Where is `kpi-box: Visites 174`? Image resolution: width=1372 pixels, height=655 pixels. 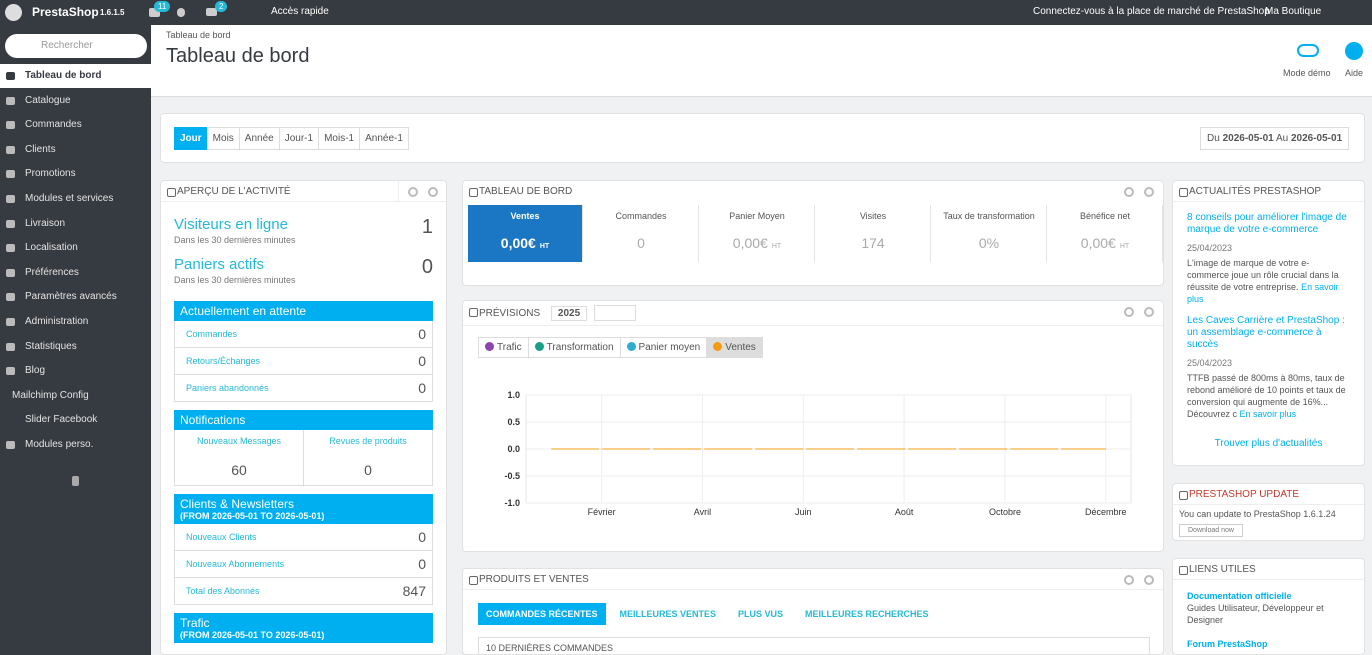
kpi-box: Visites 174 is located at coordinates (873, 233).